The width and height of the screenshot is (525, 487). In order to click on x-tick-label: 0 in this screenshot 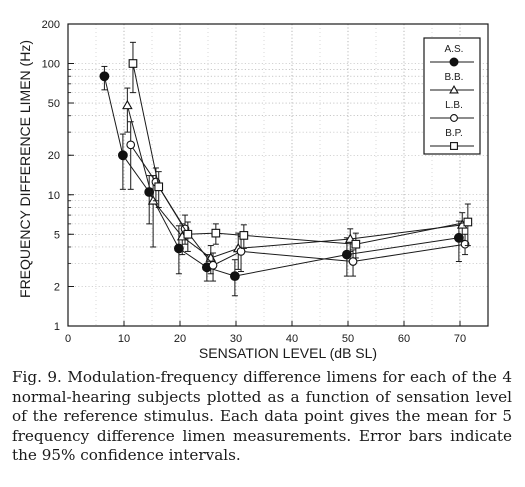, I will do `click(68, 339)`.